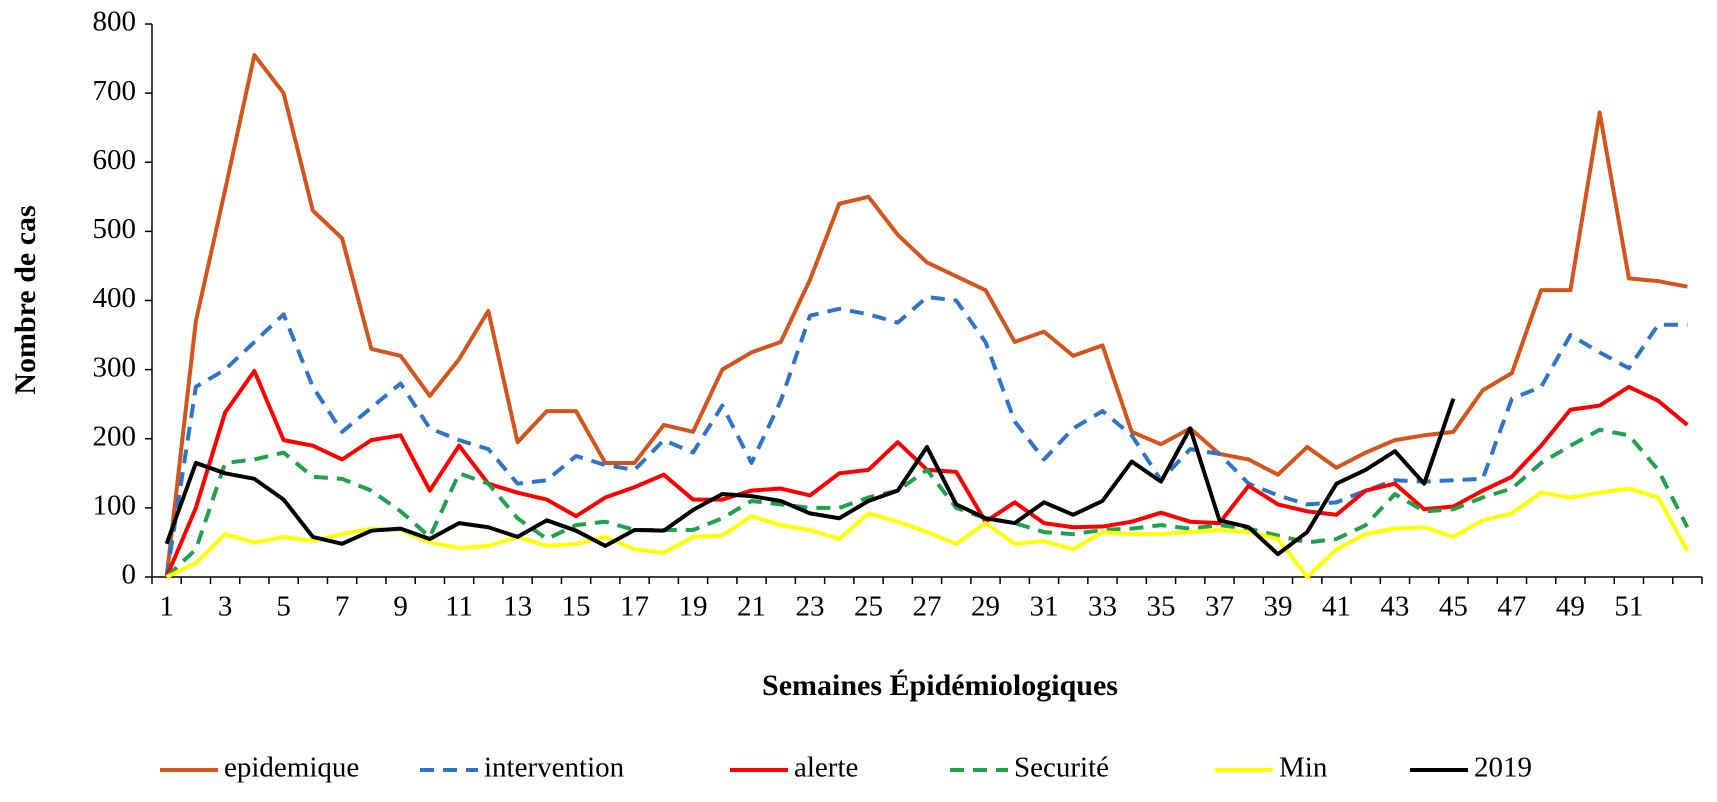 This screenshot has height=802, width=1717. What do you see at coordinates (1628, 607) in the screenshot?
I see `x-tick-label: 51` at bounding box center [1628, 607].